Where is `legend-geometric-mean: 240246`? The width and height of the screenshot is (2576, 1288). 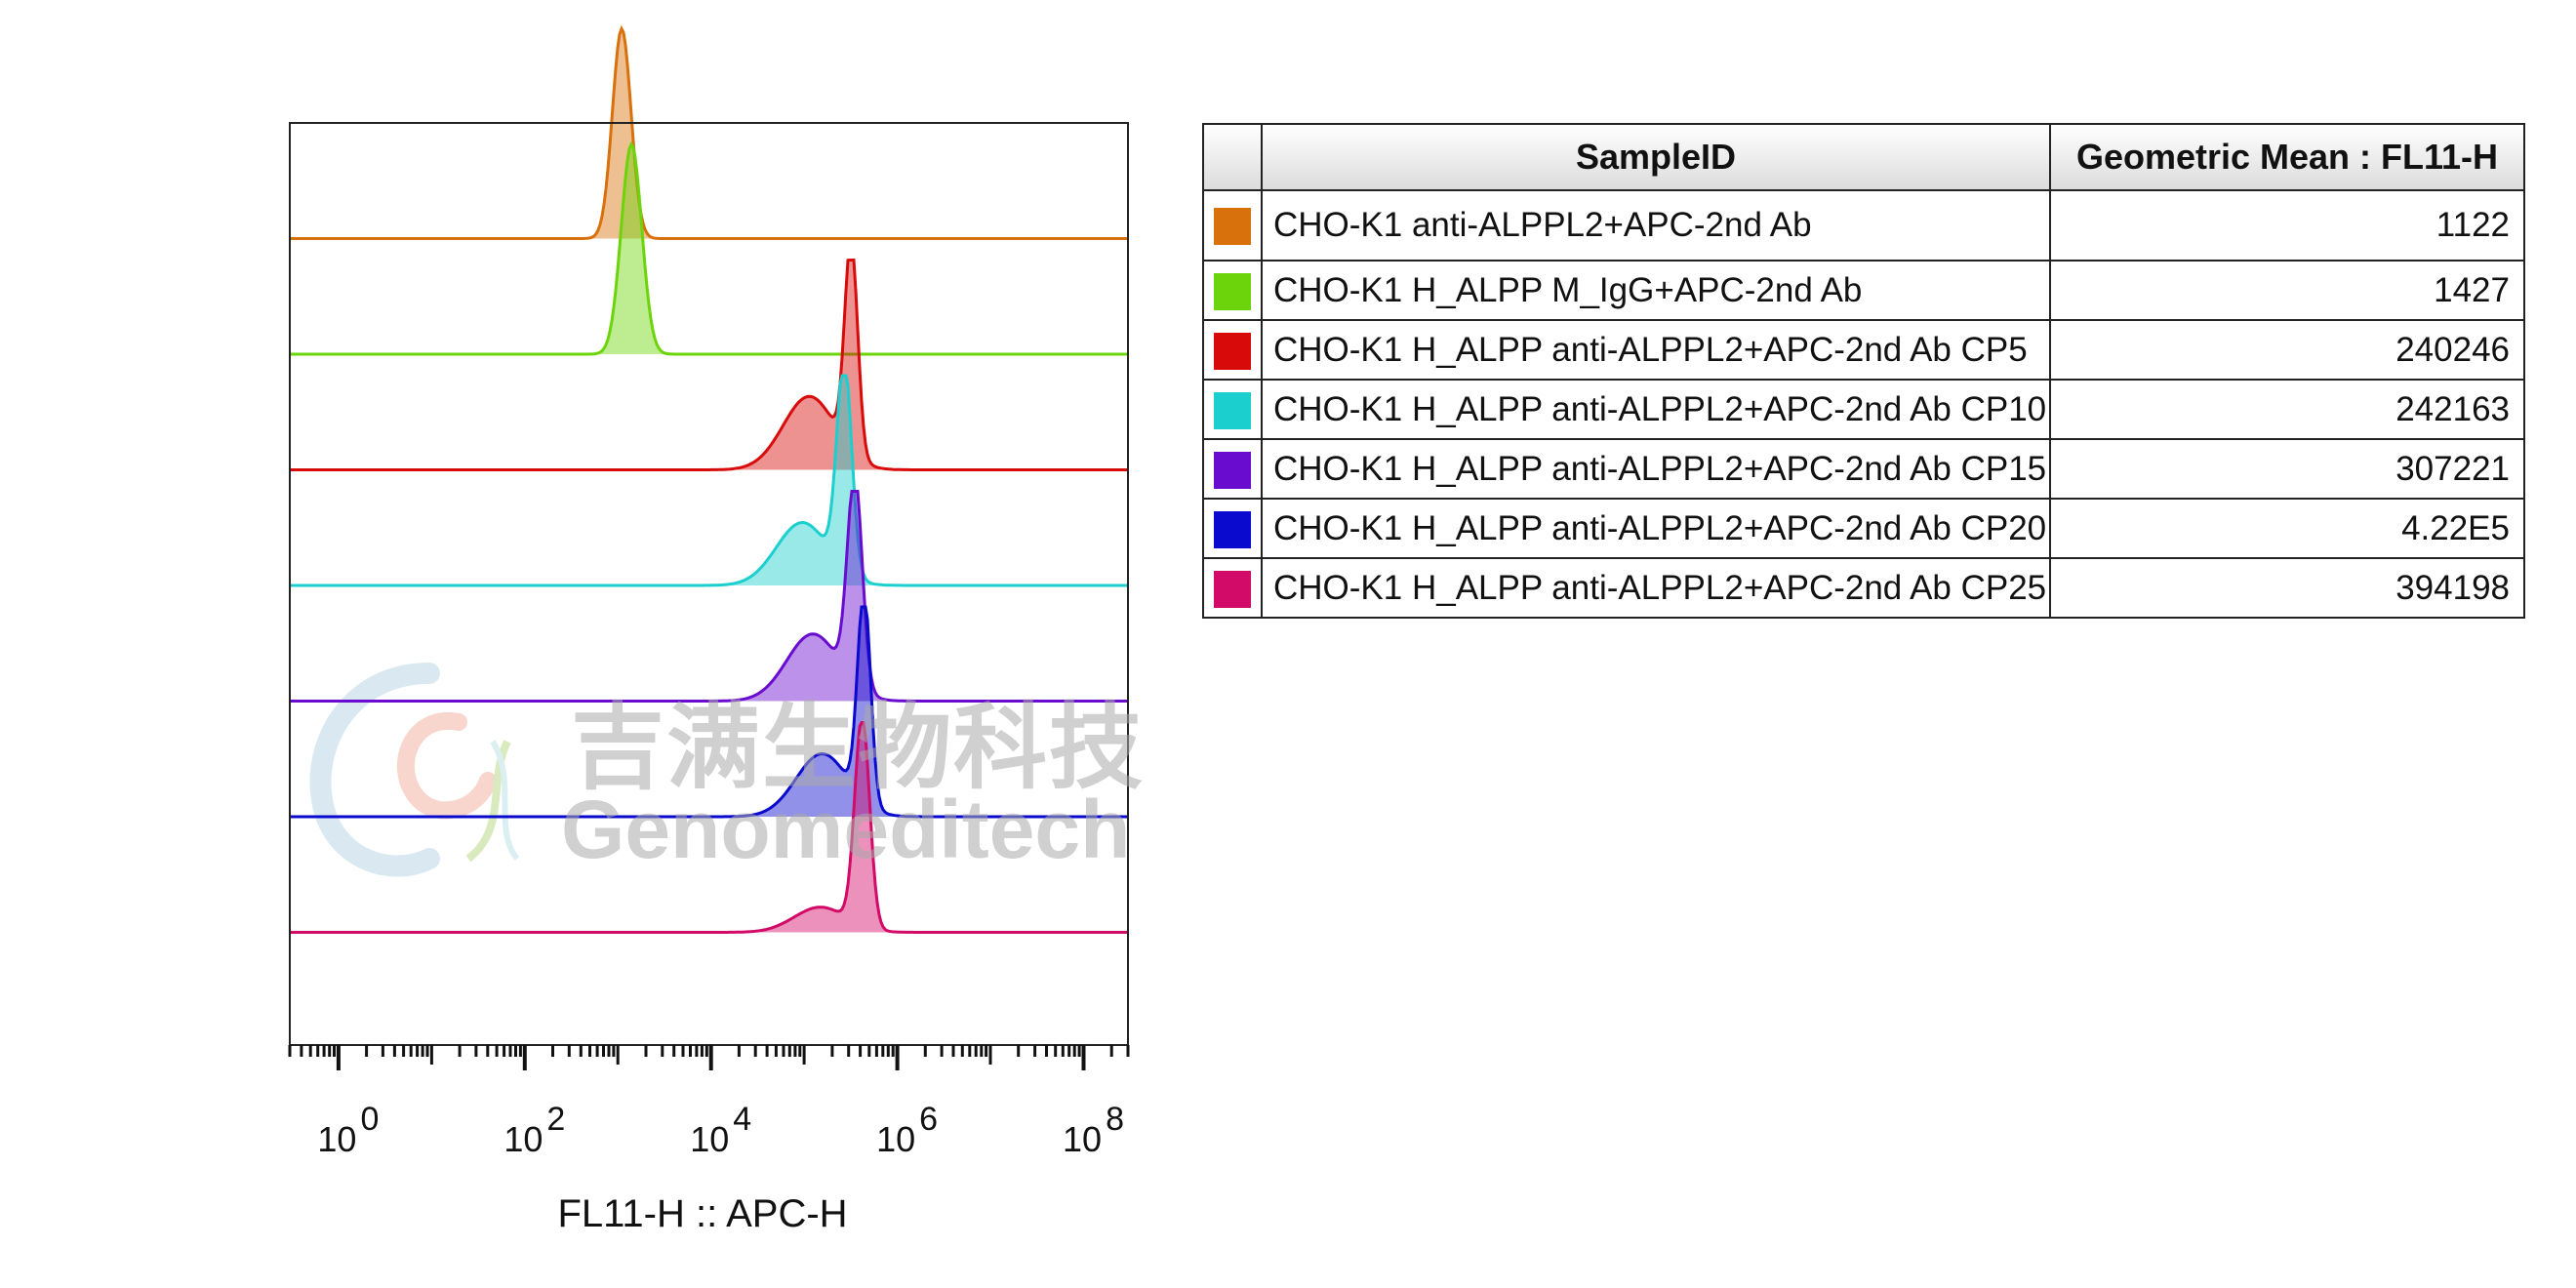
legend-geometric-mean: 240246 is located at coordinates (2287, 350).